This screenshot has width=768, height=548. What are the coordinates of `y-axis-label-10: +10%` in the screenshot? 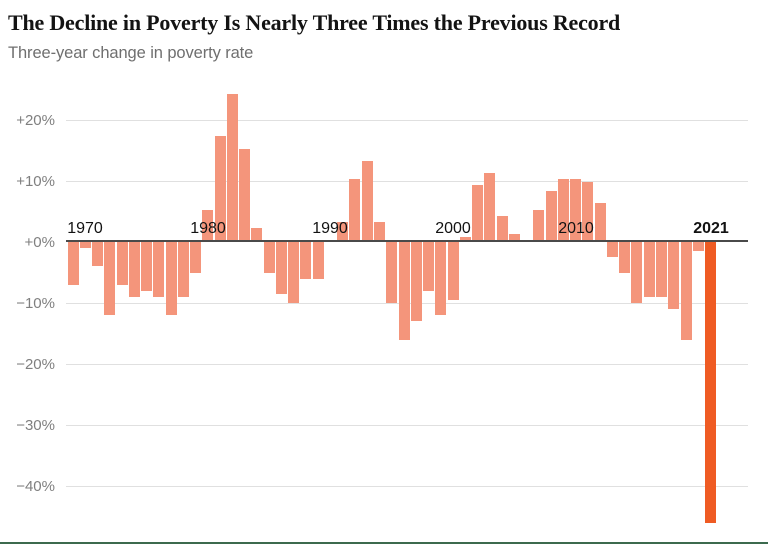 It's located at (35, 181).